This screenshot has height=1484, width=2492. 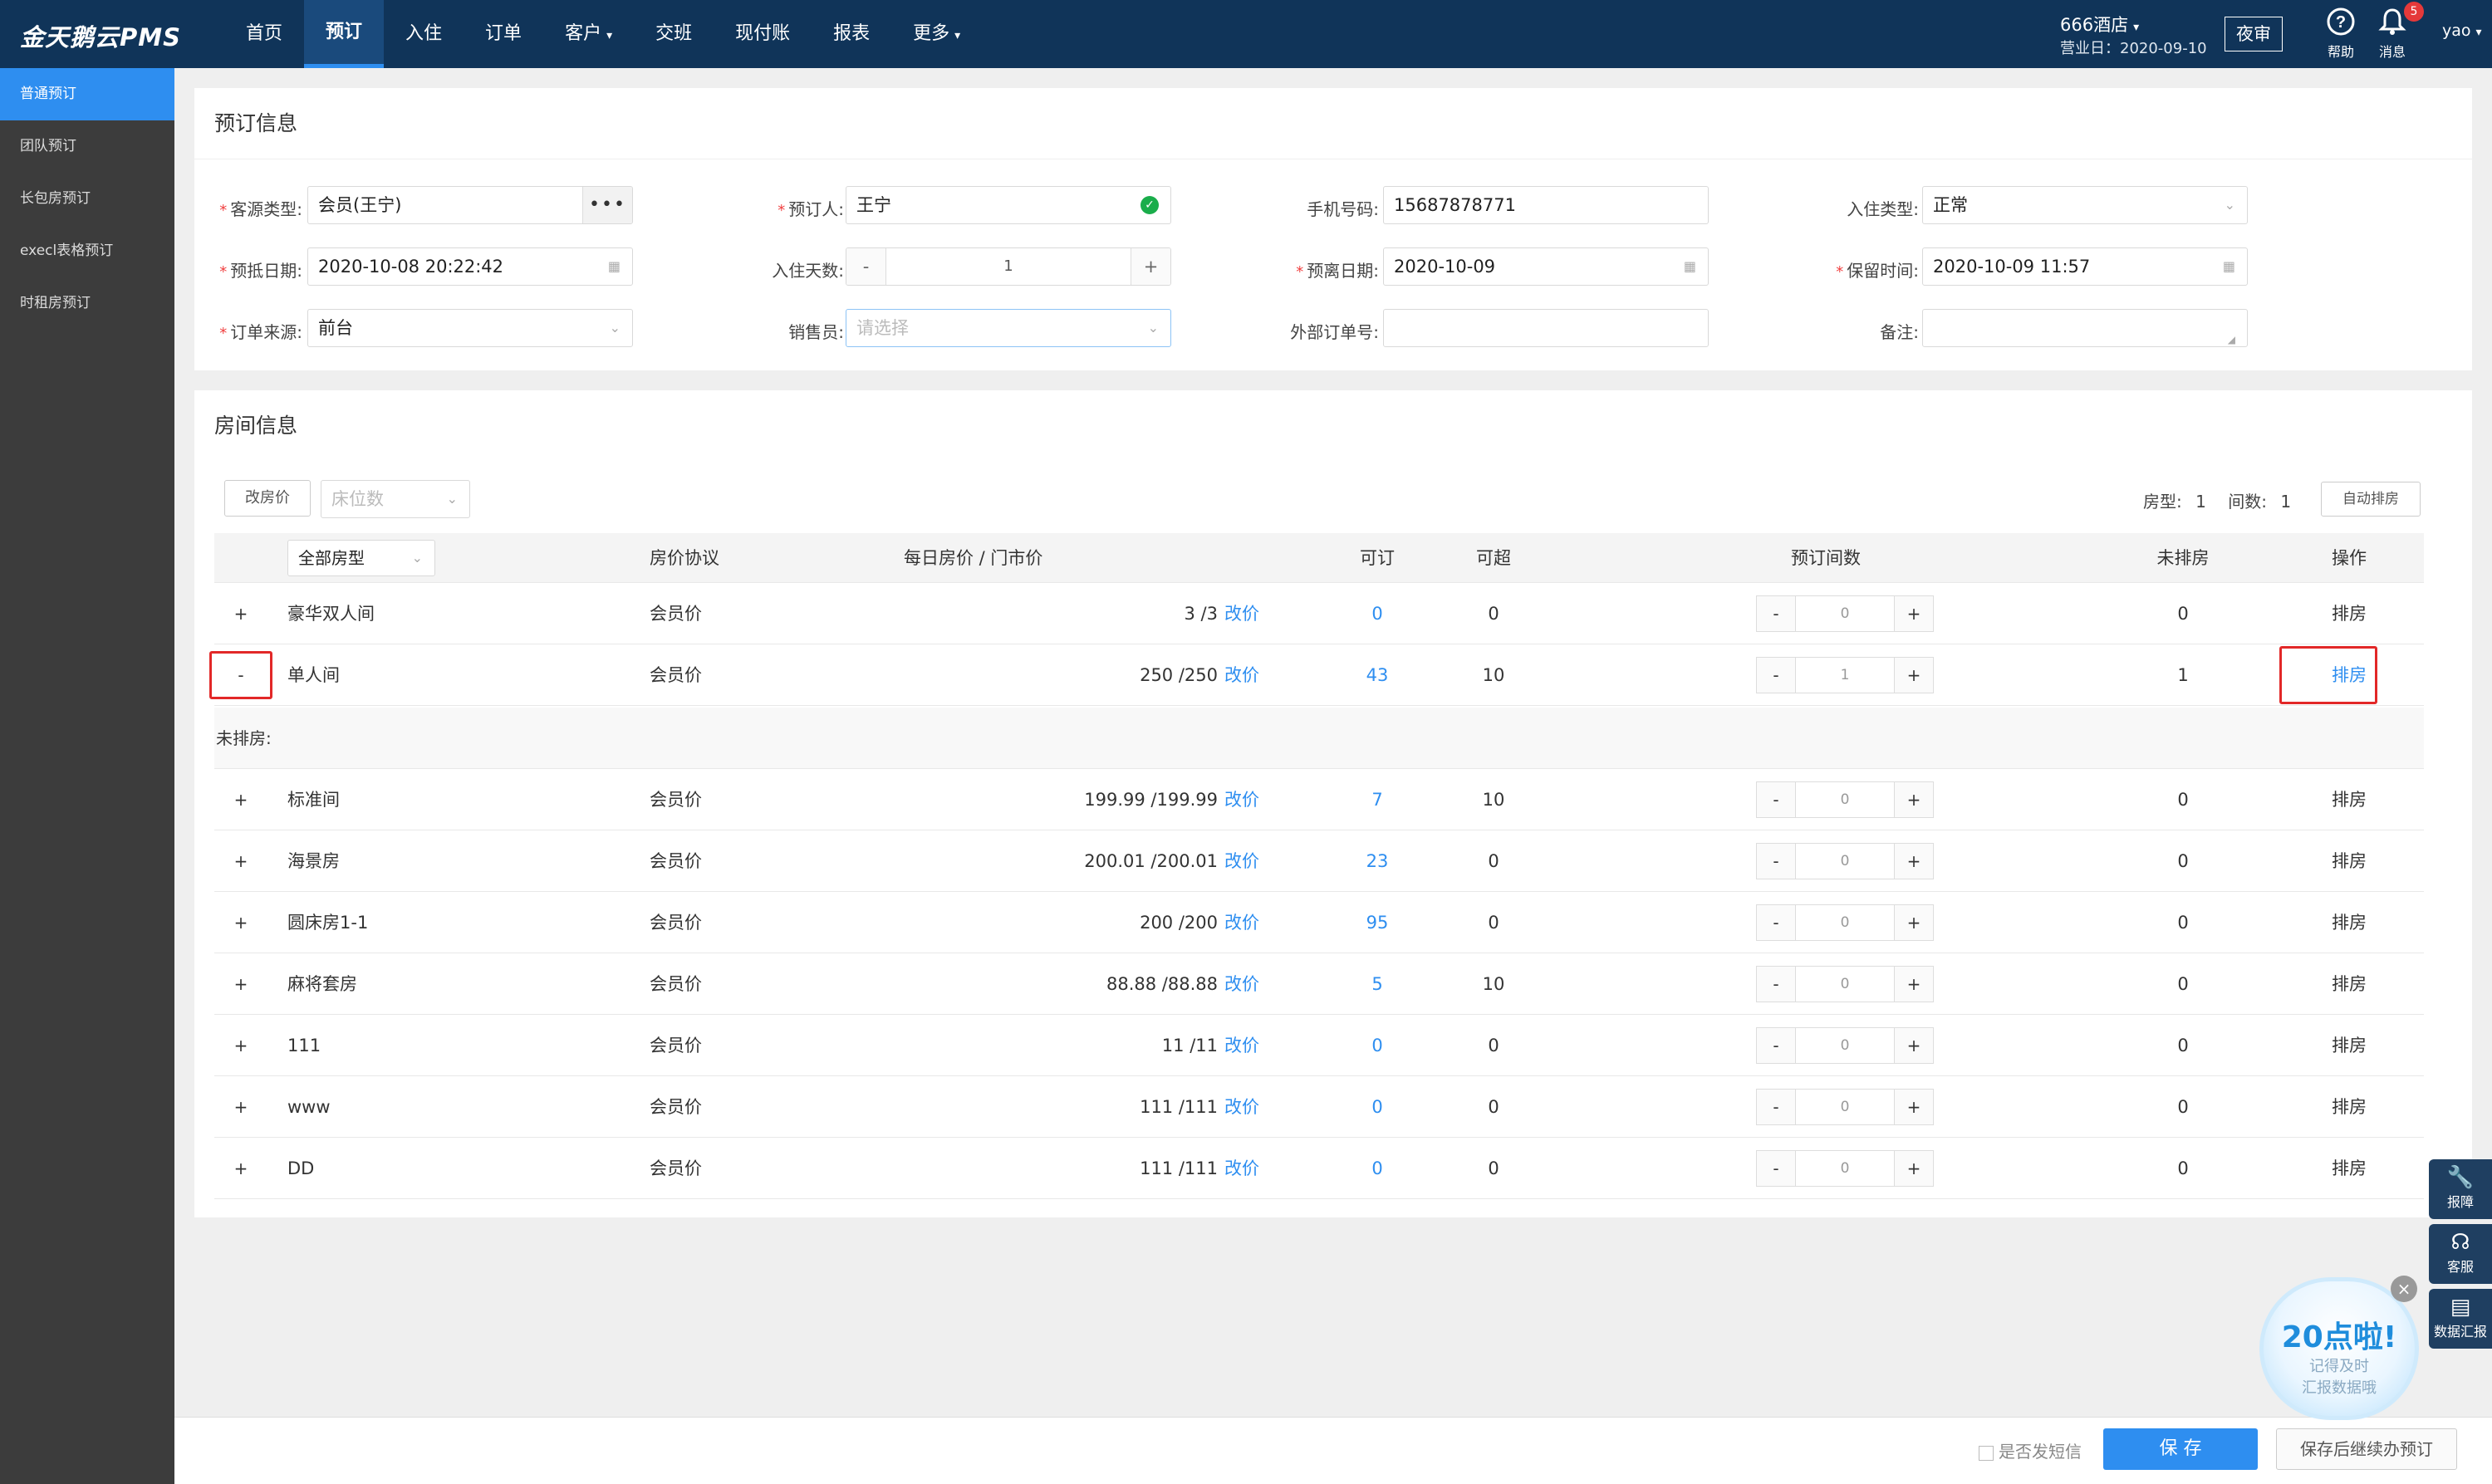 I want to click on nav-booking: 预订, so click(x=344, y=34).